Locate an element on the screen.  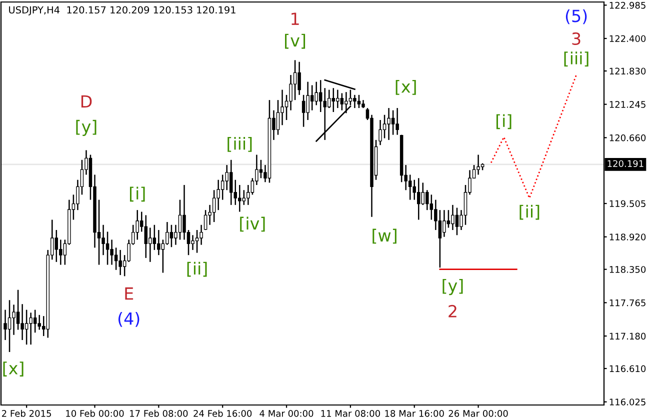
annotation: 3 is located at coordinates (576, 39).